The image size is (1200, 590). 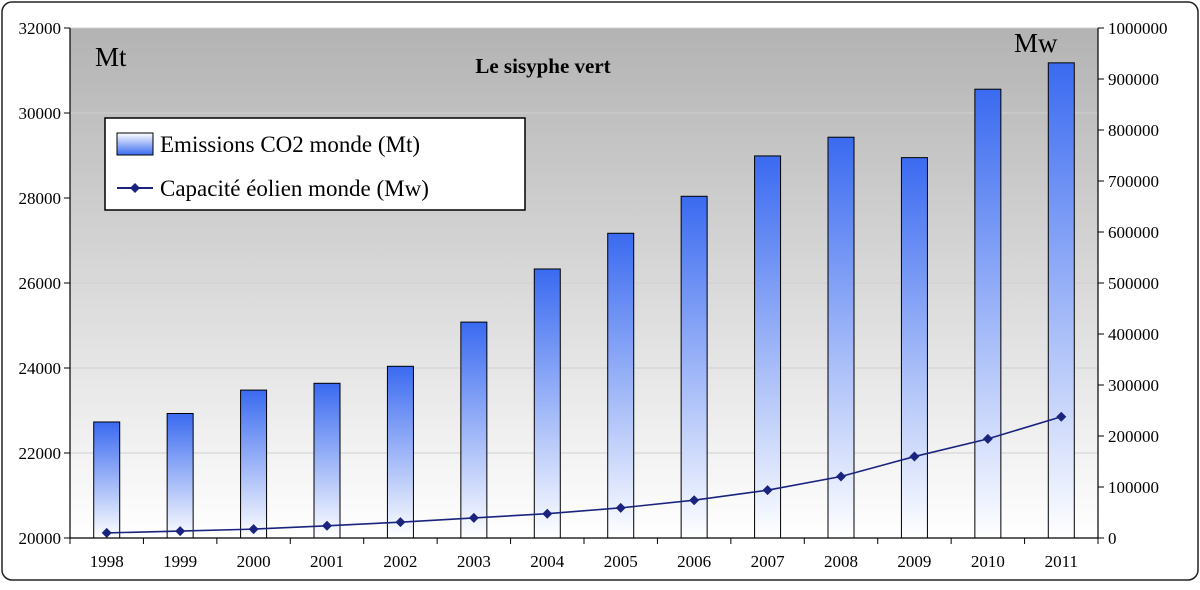 I want to click on right-tick-label: 900000, so click(x=1133, y=79).